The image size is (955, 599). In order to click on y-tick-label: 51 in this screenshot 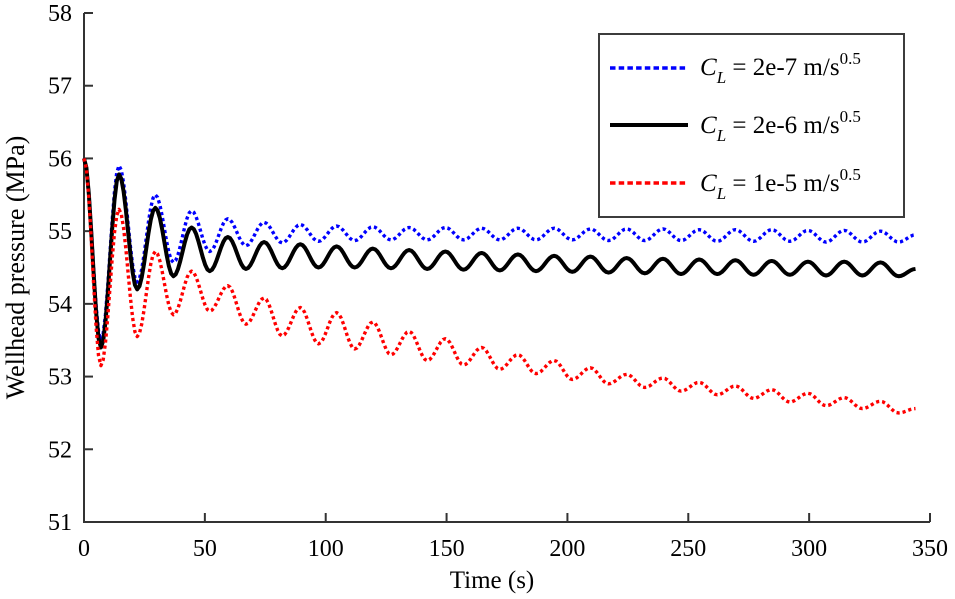, I will do `click(60, 523)`.